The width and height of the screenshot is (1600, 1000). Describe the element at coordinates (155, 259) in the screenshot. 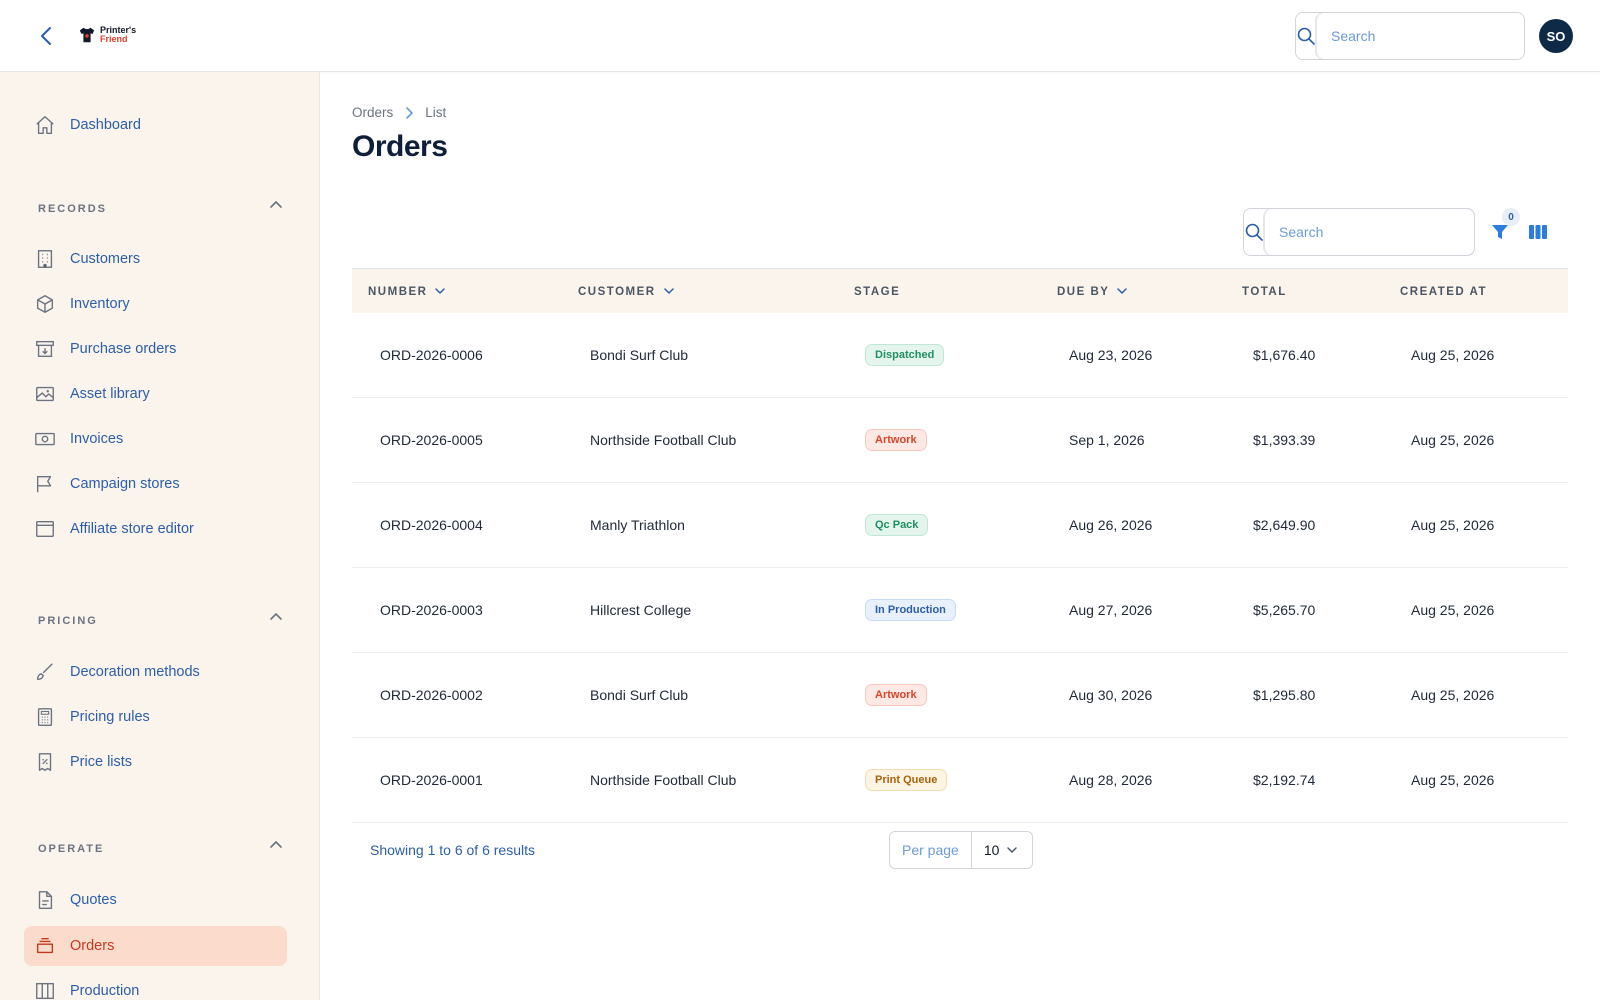

I see `sidebar-item-customers: Customers` at that location.